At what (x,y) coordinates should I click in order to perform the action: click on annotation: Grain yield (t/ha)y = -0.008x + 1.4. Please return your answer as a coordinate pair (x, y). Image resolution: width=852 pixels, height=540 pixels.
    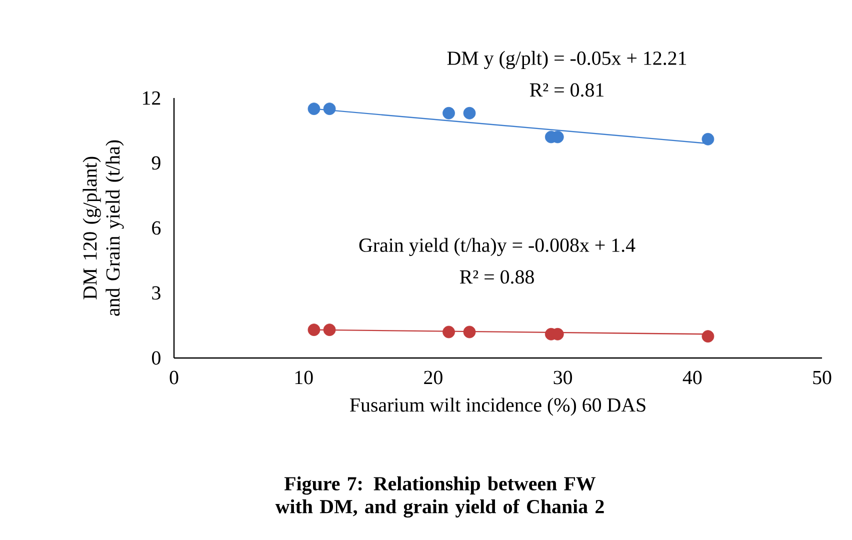
    Looking at the image, I should click on (497, 247).